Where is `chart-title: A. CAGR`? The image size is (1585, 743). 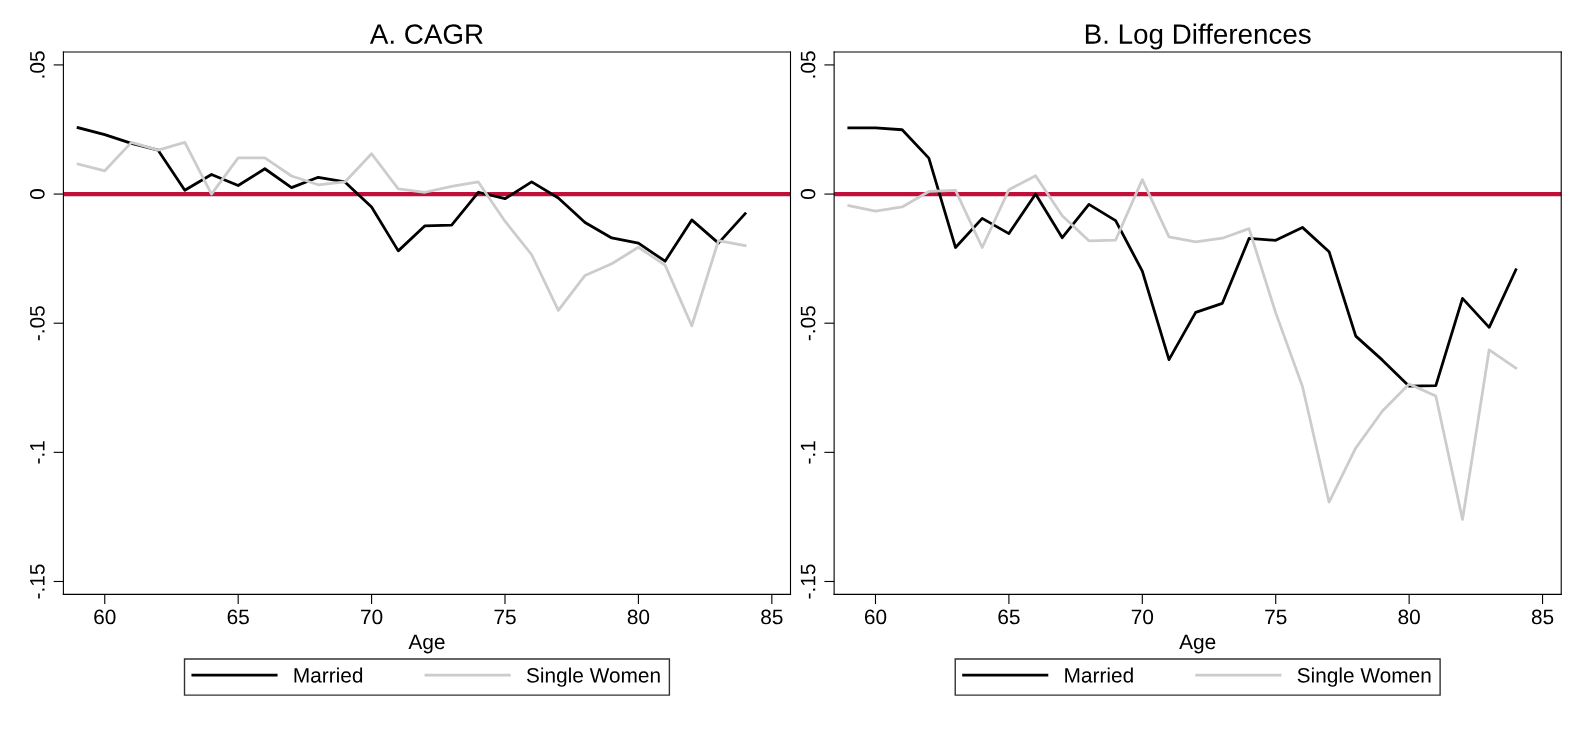
chart-title: A. CAGR is located at coordinates (426, 34).